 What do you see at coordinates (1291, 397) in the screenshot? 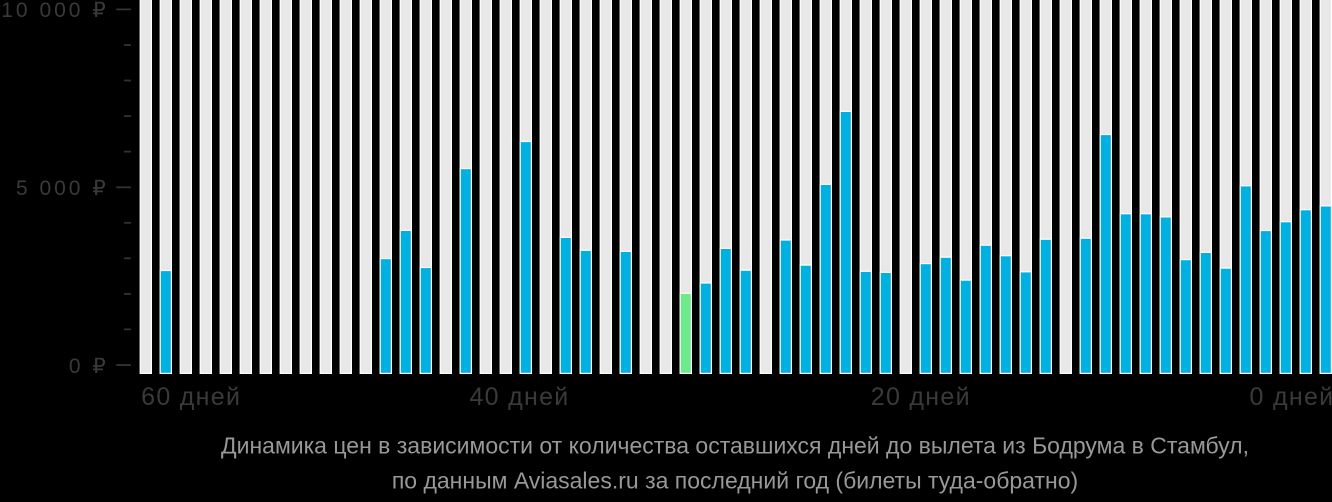
I see `svg-text: 0 дней` at bounding box center [1291, 397].